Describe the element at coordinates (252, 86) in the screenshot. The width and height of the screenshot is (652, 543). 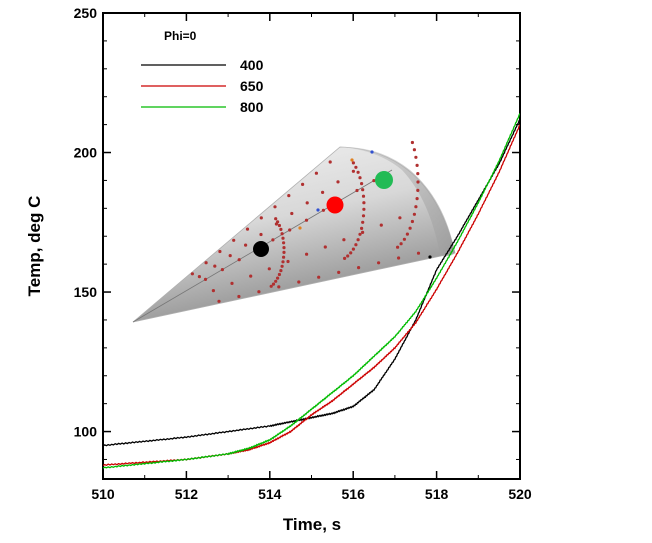
I see `legend-label: 650` at that location.